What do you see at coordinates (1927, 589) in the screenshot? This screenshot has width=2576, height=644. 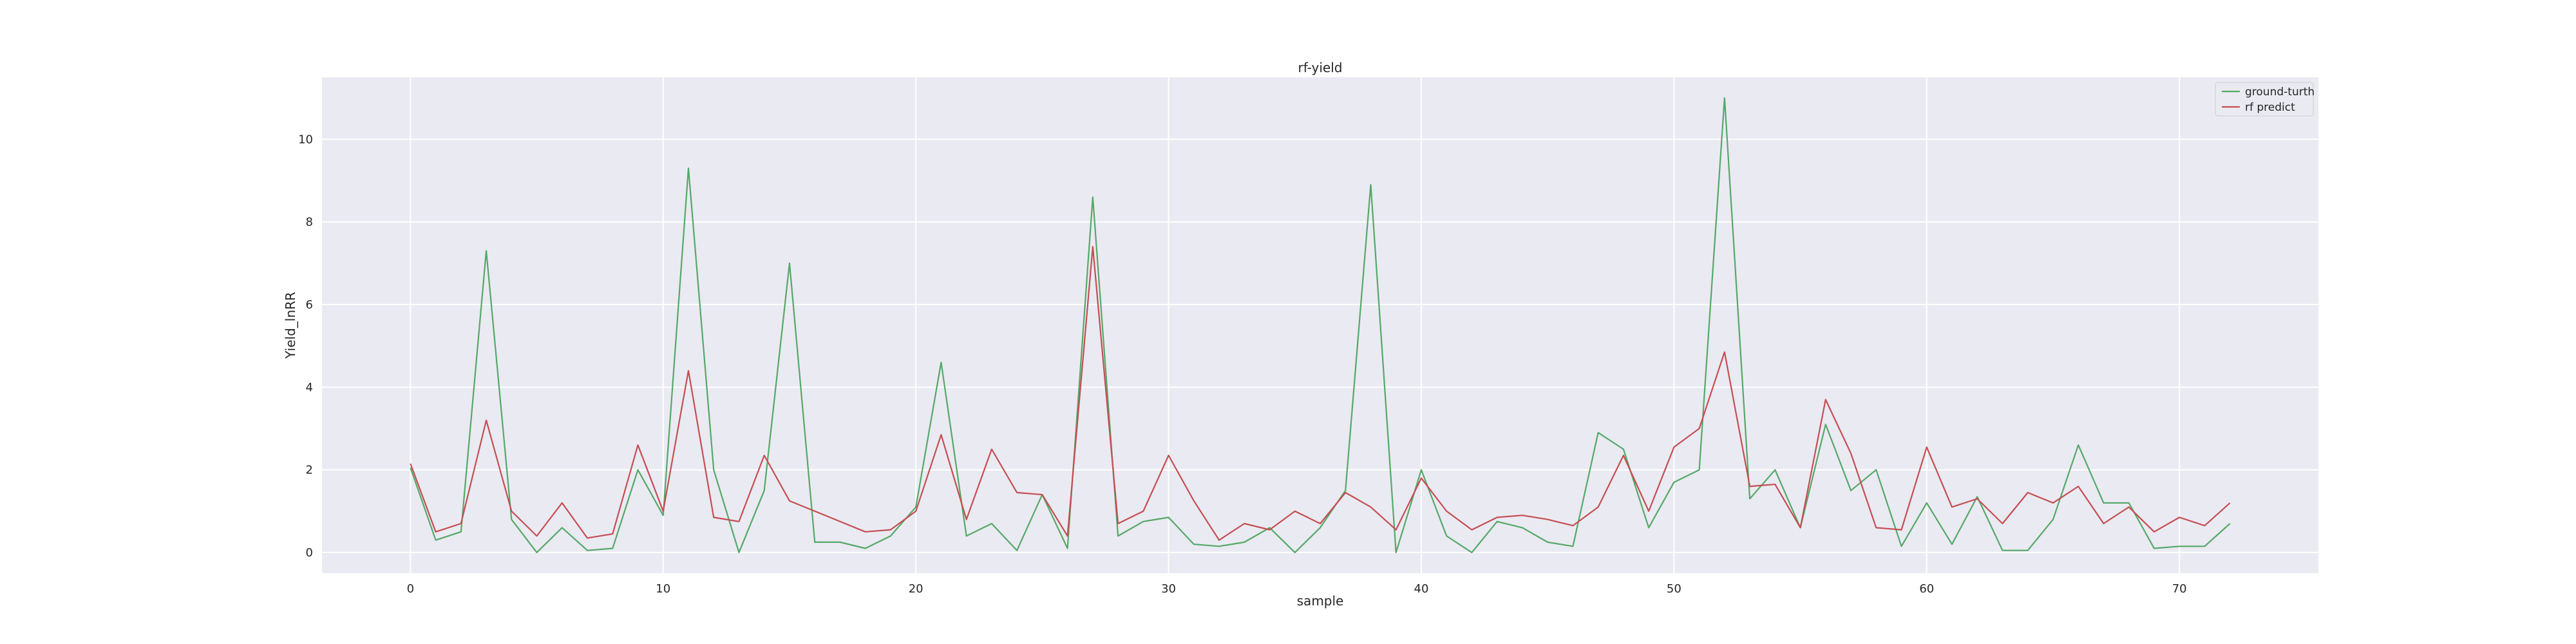 I see `x-tick-label: 60` at bounding box center [1927, 589].